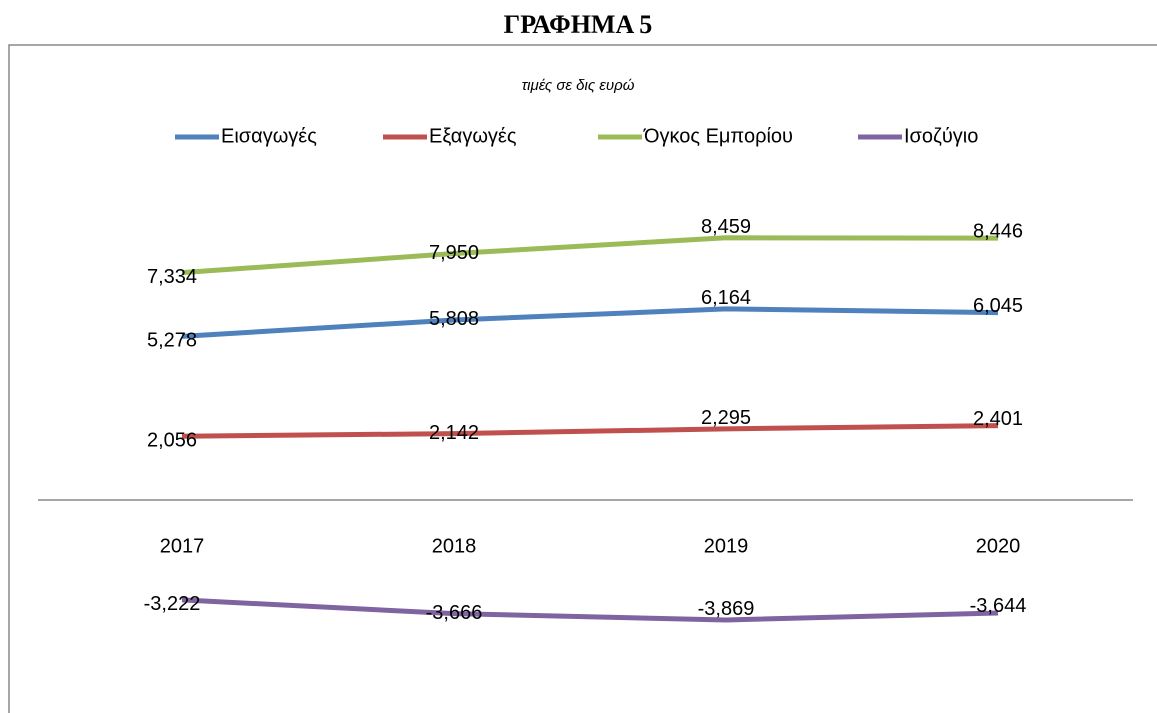  What do you see at coordinates (998, 546) in the screenshot?
I see `x-tick-label: 2020` at bounding box center [998, 546].